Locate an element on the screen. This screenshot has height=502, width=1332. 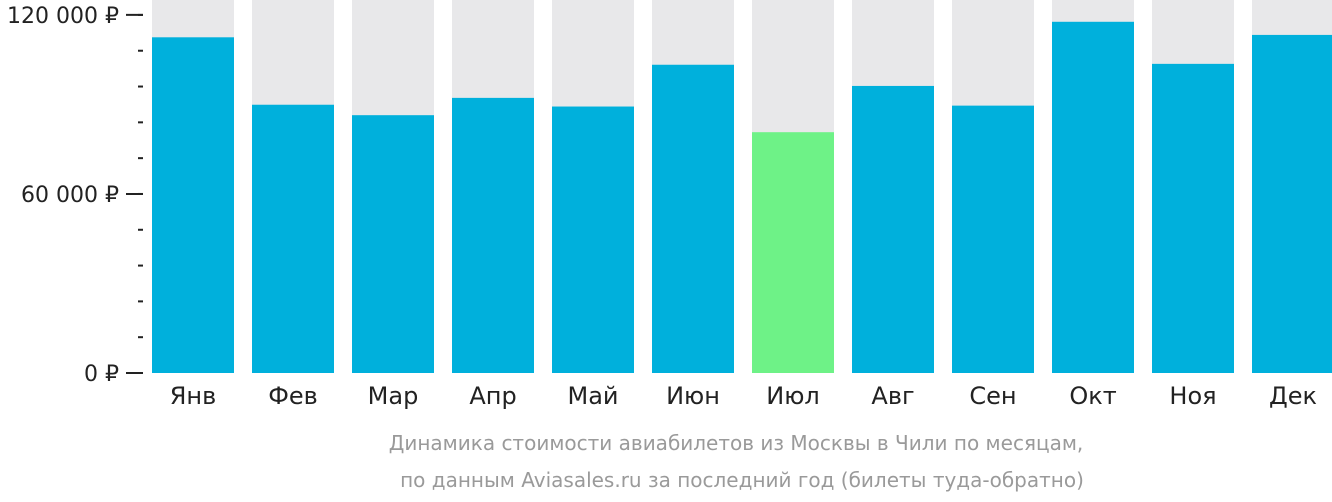
y-tick-label: 0 ₽ is located at coordinates (101, 374).